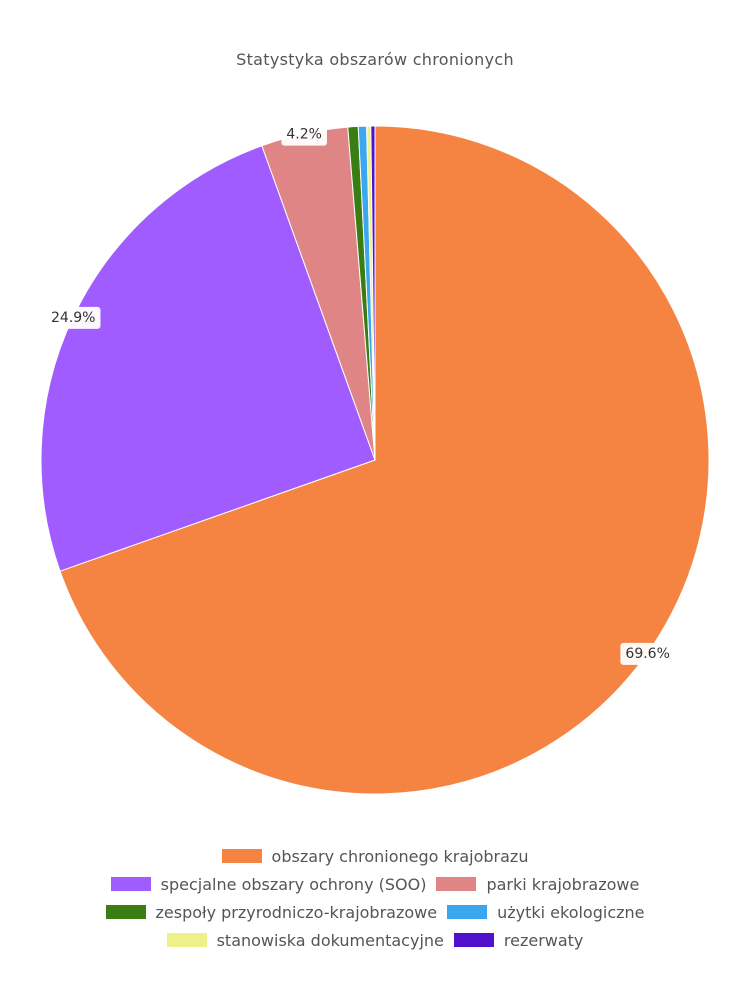 Image resolution: width=750 pixels, height=1000 pixels. Describe the element at coordinates (543, 940) in the screenshot. I see `legend-label: rezerwaty` at that location.